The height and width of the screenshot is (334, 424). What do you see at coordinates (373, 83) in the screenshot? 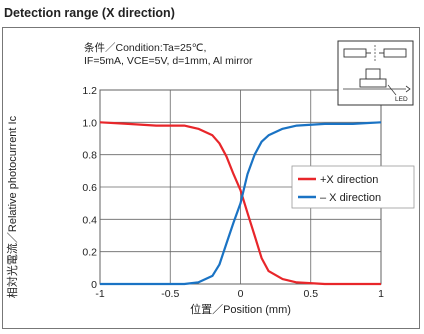
I see `inset-sensor-body` at bounding box center [373, 83].